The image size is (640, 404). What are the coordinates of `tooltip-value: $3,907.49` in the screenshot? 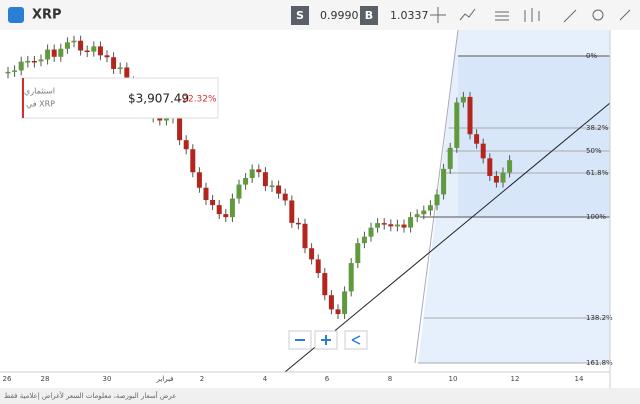 It's located at (158, 99).